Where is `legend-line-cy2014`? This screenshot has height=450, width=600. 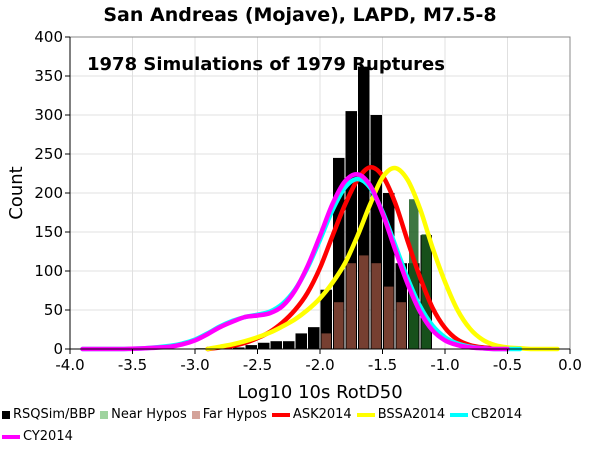
legend-line-cy2014 is located at coordinates (11, 436).